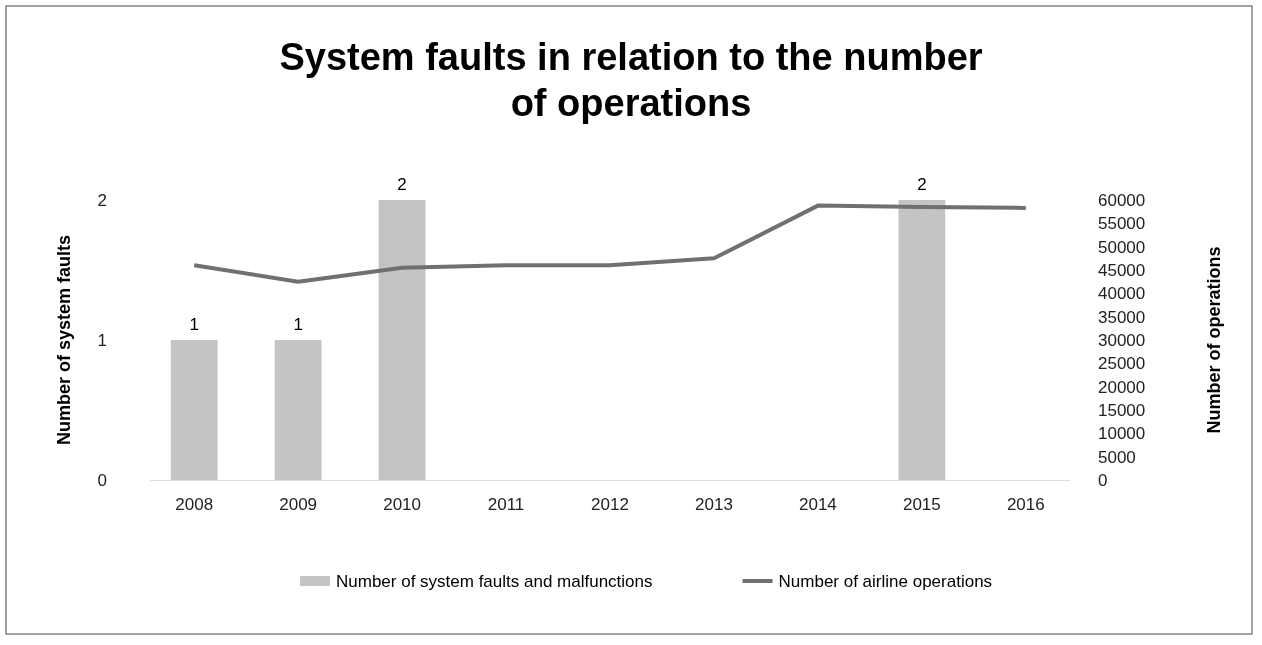 This screenshot has width=1262, height=645. What do you see at coordinates (818, 505) in the screenshot?
I see `x-tick-label: 2014` at bounding box center [818, 505].